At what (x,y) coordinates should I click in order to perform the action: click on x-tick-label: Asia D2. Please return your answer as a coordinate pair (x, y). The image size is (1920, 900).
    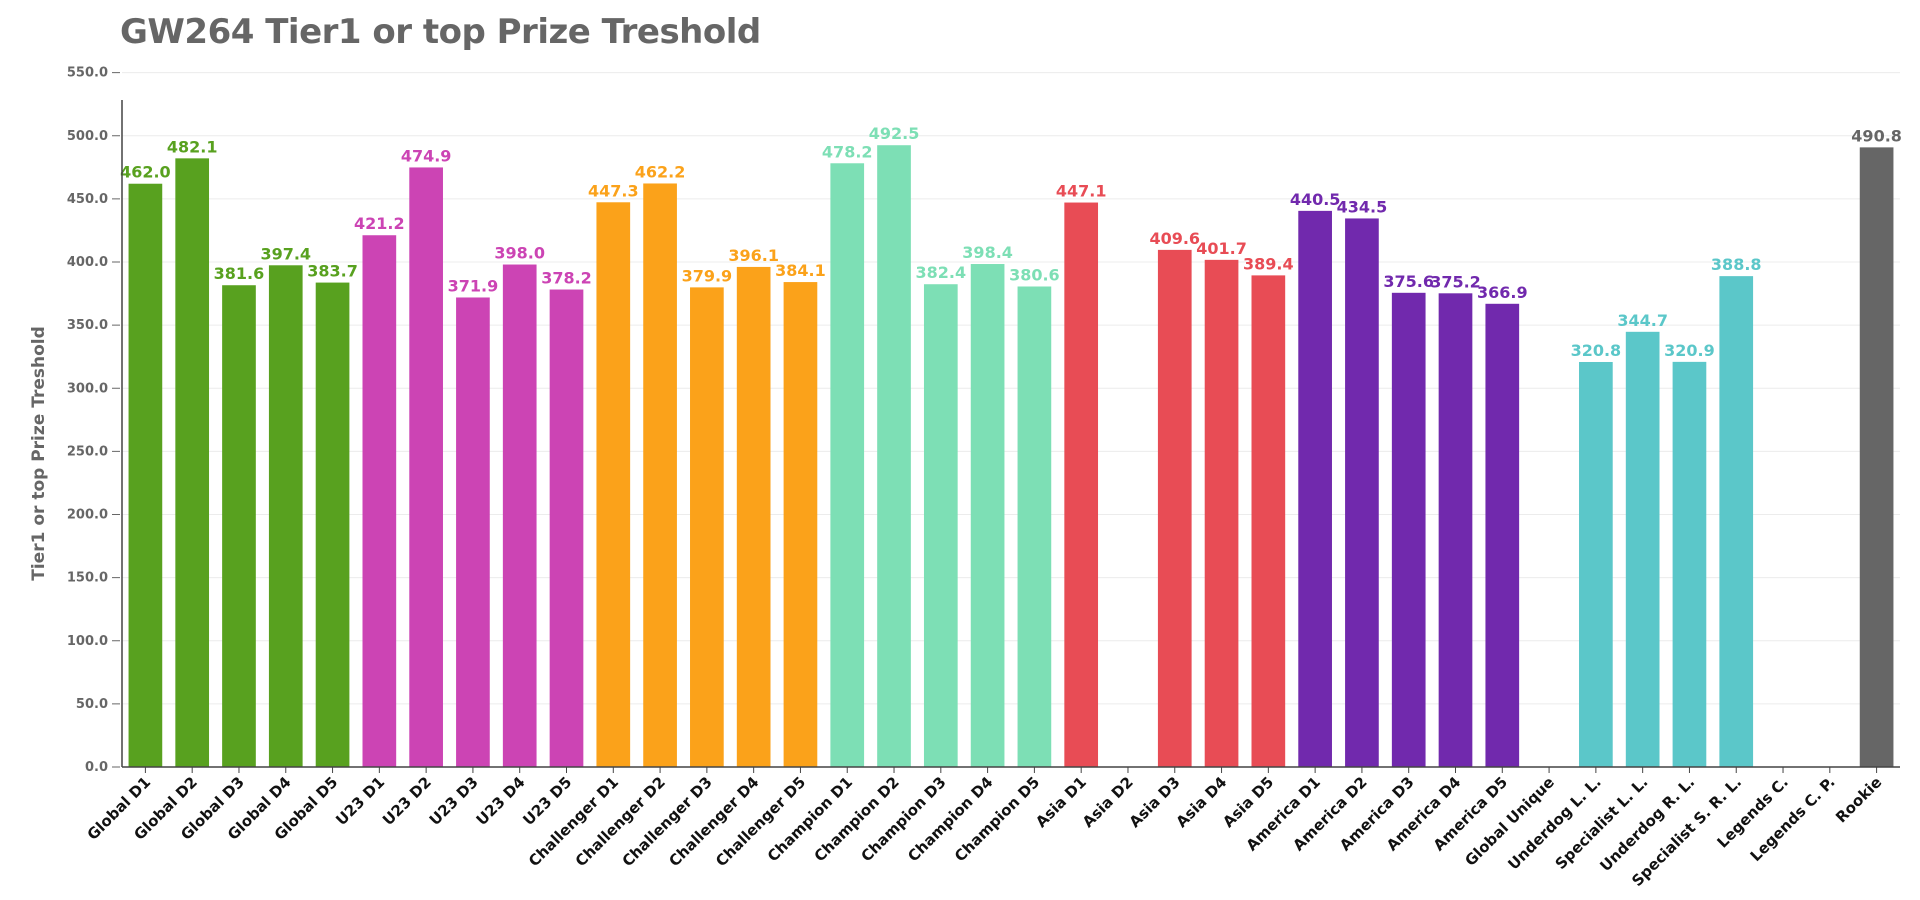
    Looking at the image, I should click on (1108, 802).